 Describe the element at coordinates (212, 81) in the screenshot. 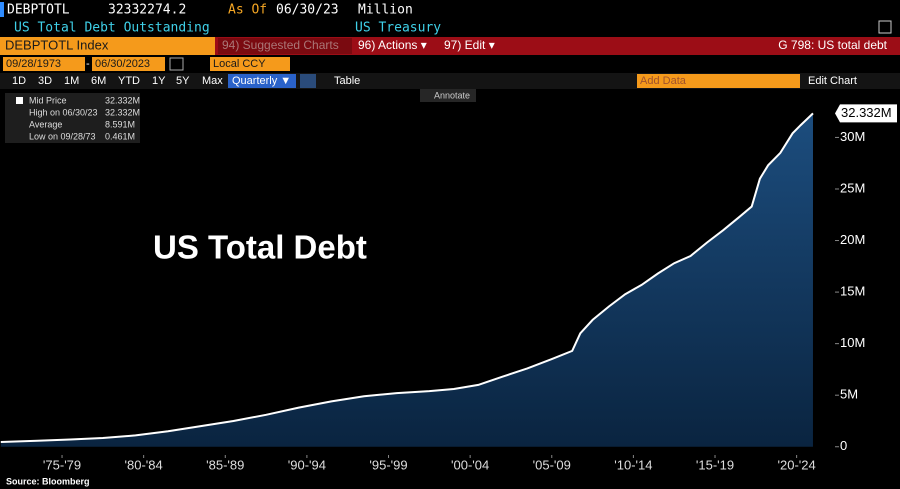

I see `period-button: Max` at that location.